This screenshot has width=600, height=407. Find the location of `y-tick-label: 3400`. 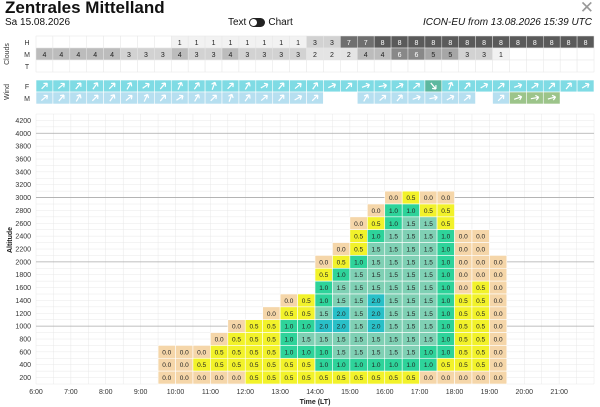

y-tick-label: 3400 is located at coordinates (23, 172).